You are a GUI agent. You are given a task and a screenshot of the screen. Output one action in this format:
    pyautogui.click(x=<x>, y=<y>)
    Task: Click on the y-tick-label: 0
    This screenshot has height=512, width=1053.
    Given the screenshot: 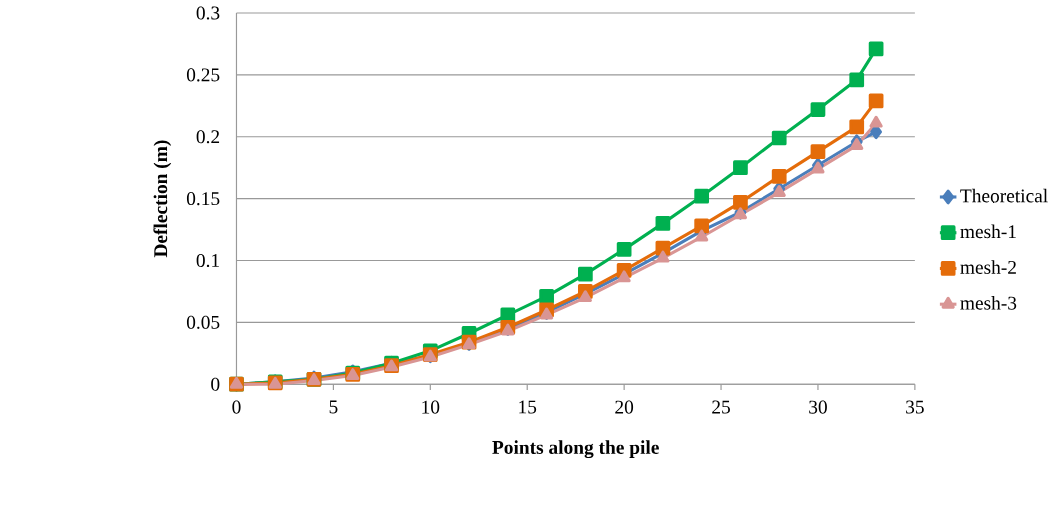 What is the action you would take?
    pyautogui.click(x=215, y=384)
    